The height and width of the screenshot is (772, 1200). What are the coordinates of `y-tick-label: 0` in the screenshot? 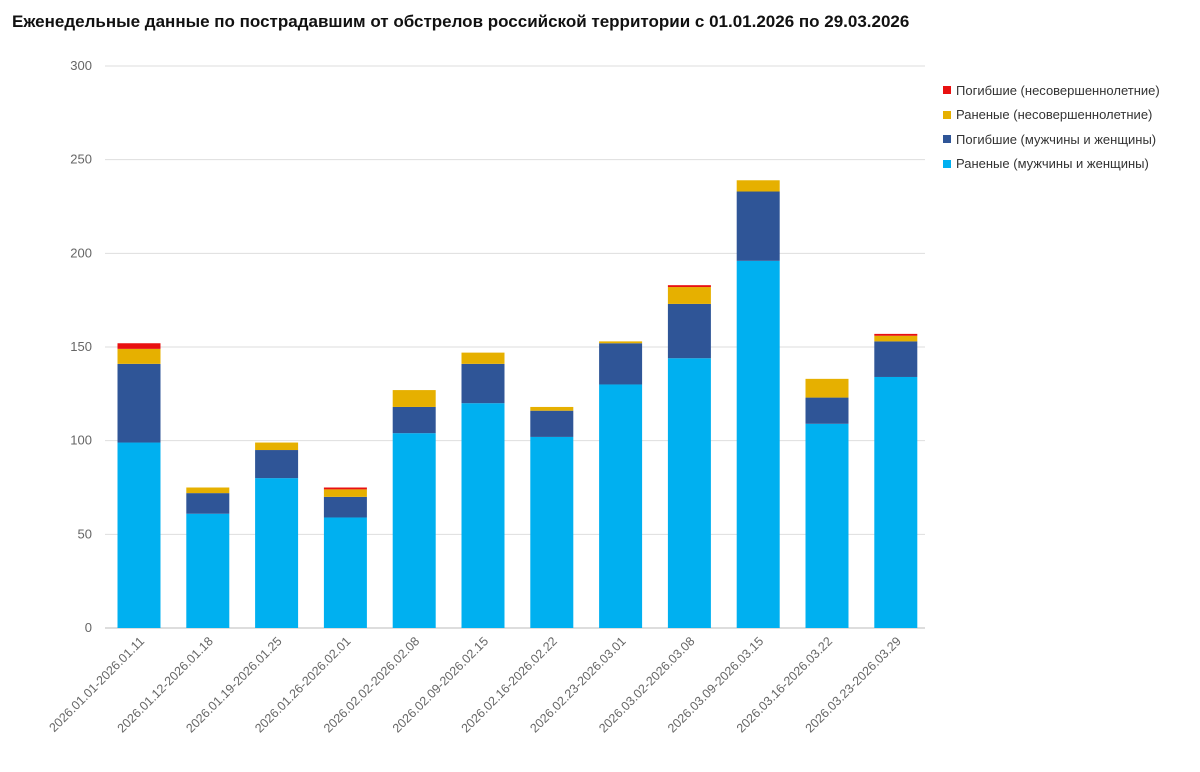 It's located at (88, 627).